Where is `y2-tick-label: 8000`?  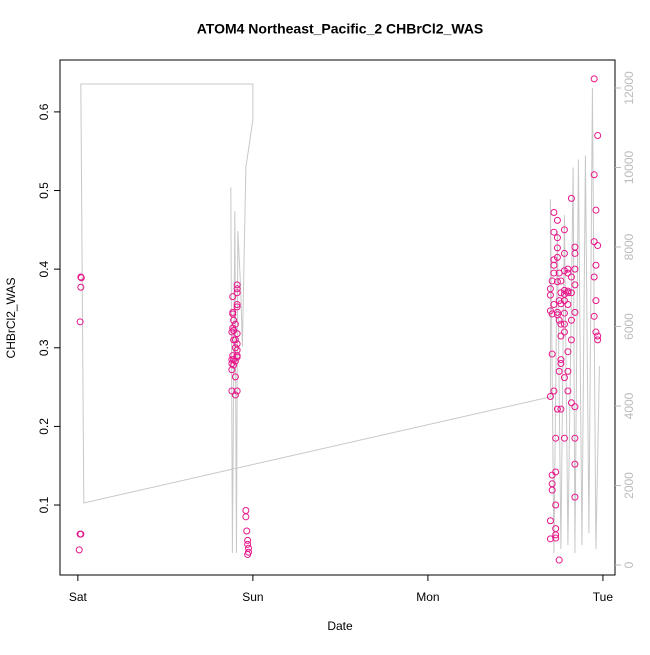
y2-tick-label: 8000 is located at coordinates (629, 246).